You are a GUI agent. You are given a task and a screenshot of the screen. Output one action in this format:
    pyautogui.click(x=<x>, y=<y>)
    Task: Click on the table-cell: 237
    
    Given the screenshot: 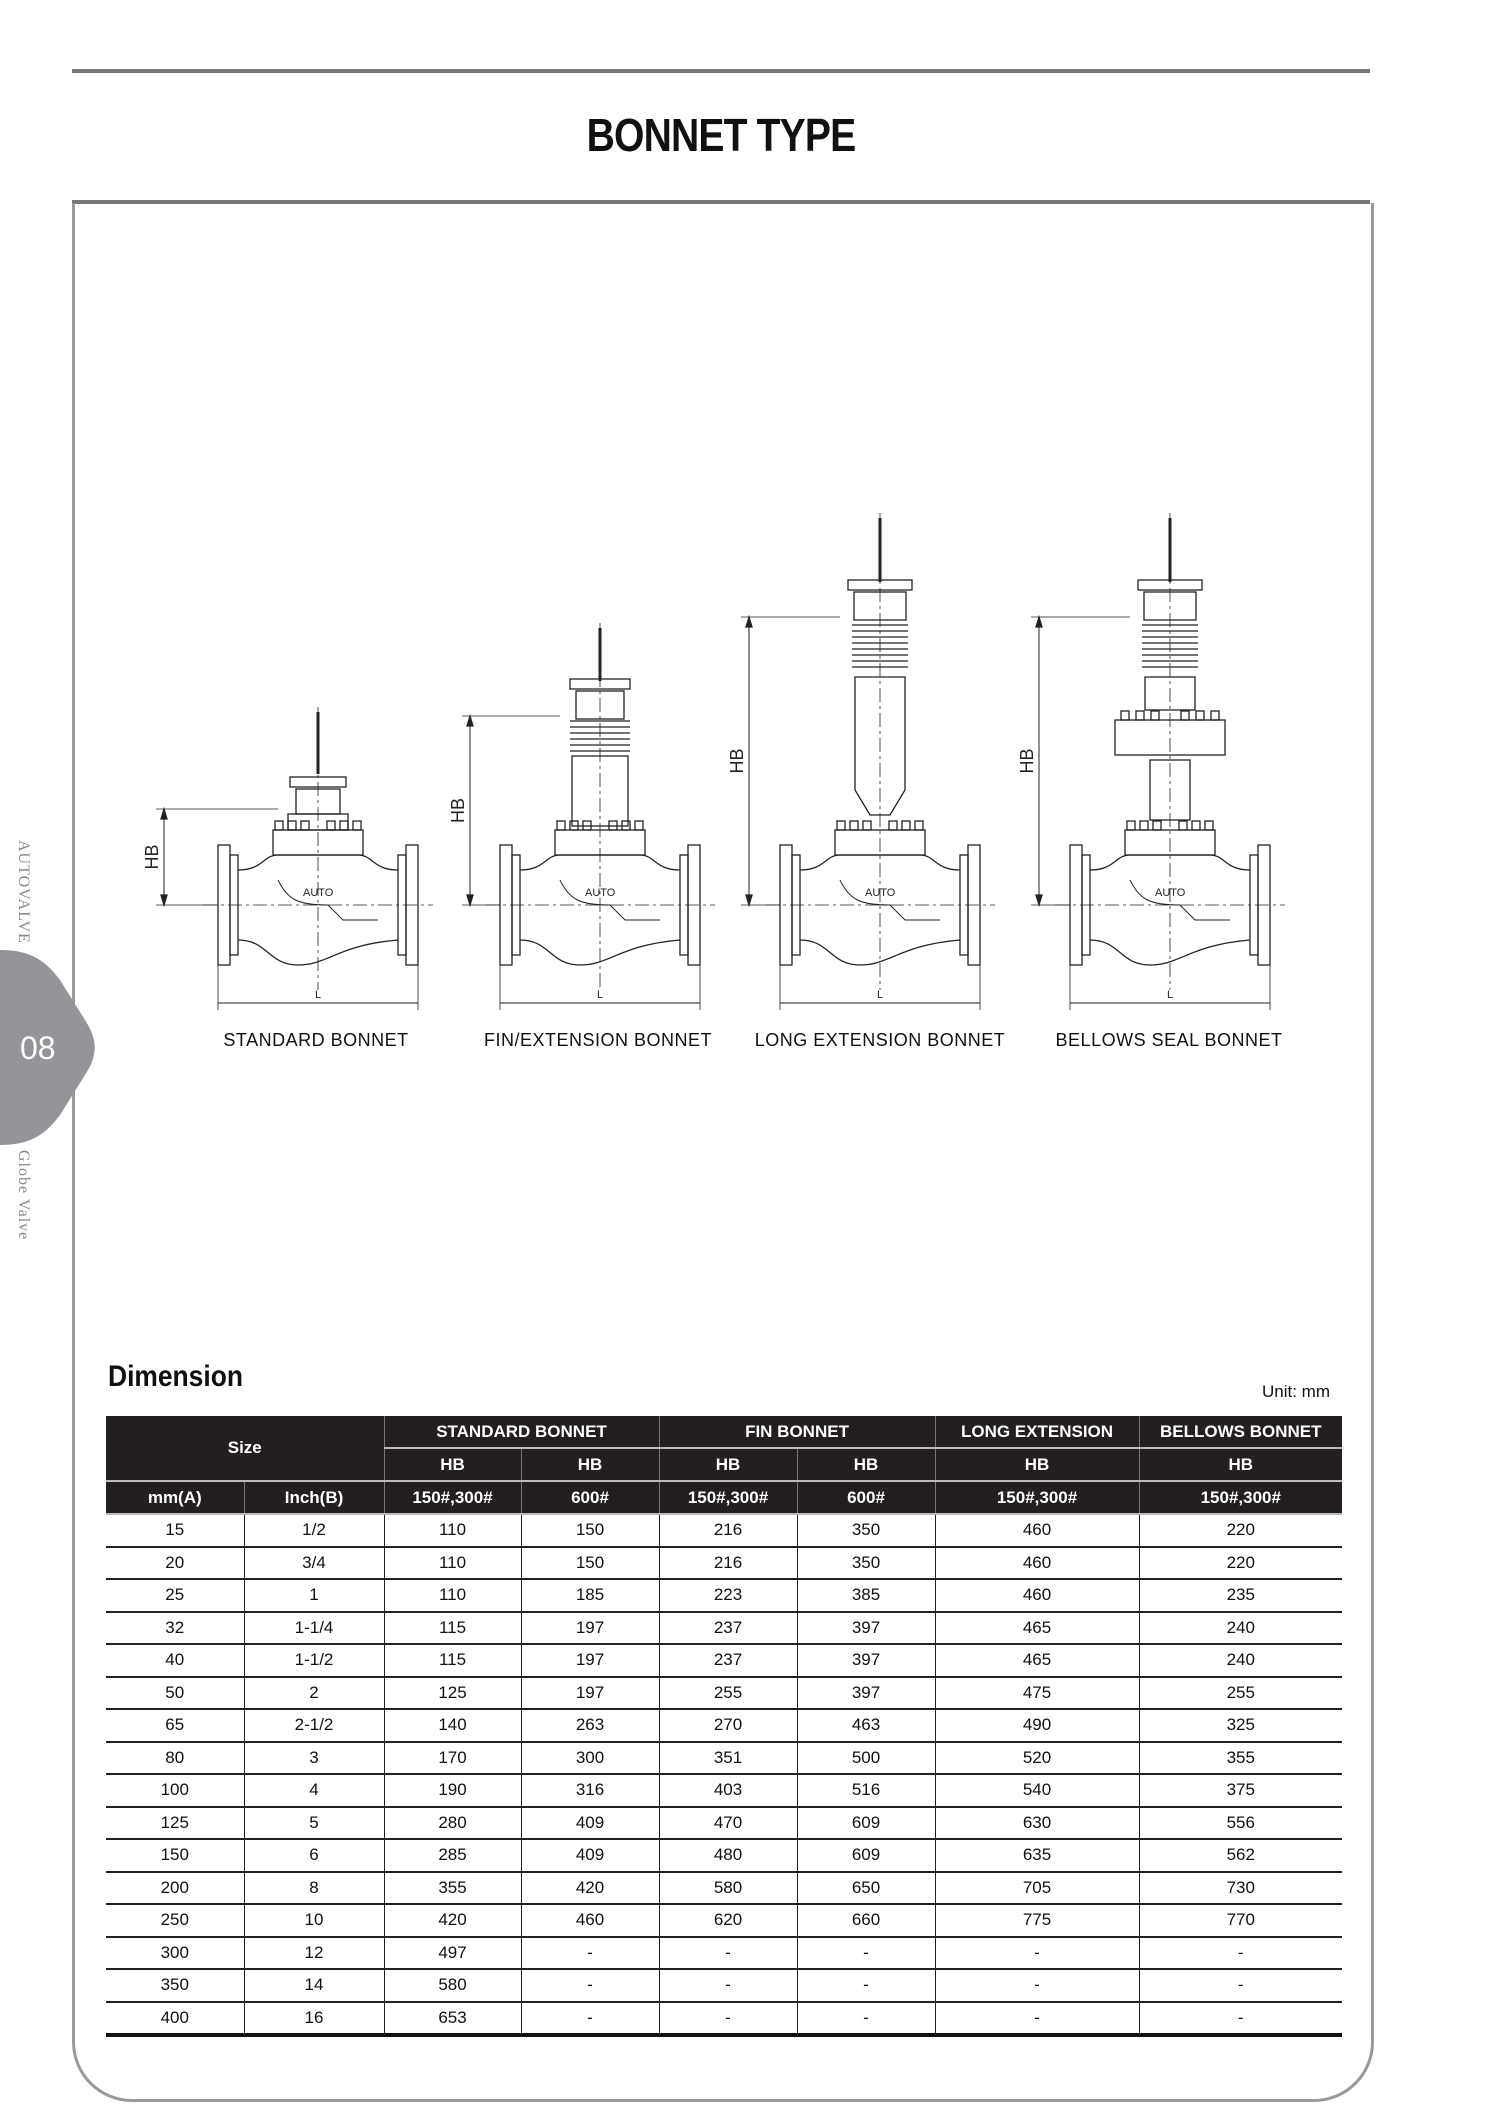 What is the action you would take?
    pyautogui.click(x=727, y=1661)
    